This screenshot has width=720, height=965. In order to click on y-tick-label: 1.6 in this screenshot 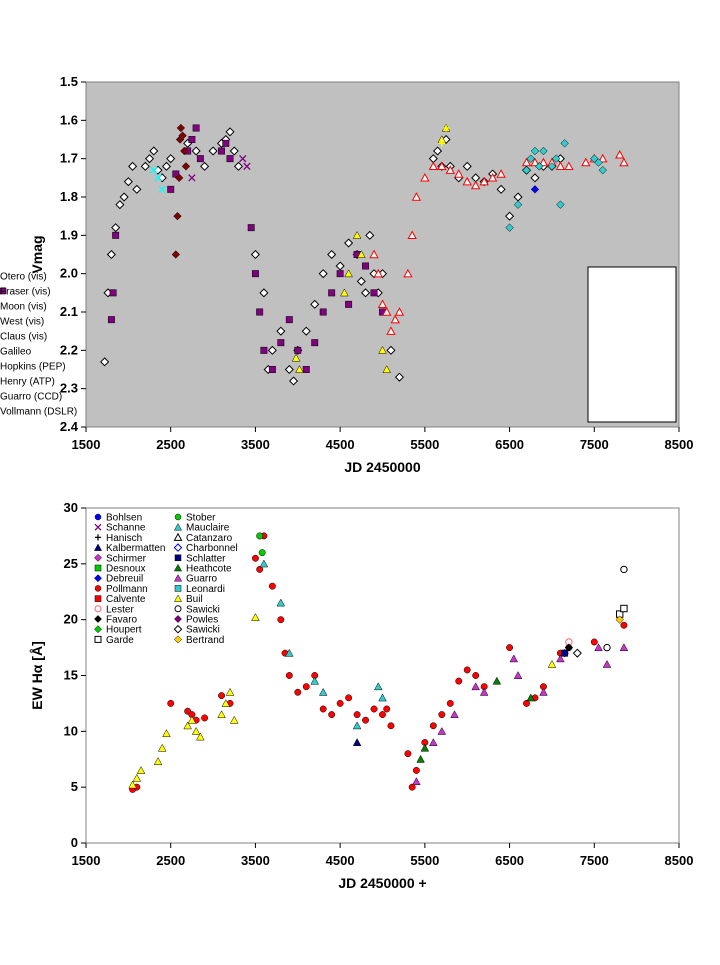, I will do `click(69, 119)`.